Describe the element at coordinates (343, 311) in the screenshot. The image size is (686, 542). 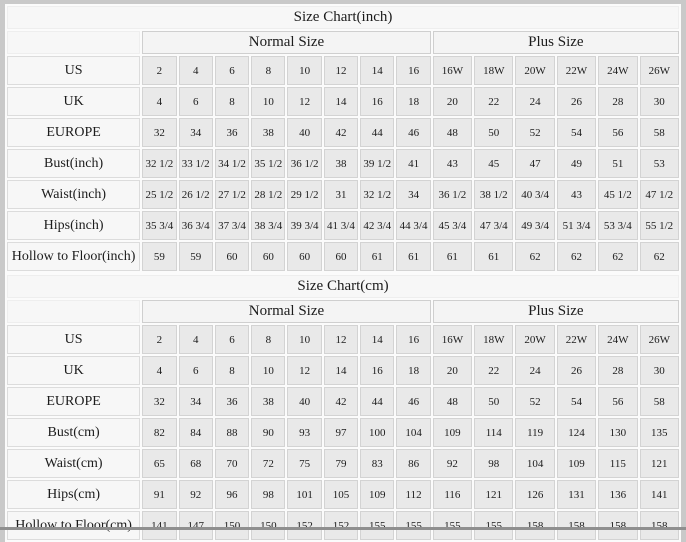
I see `column-group-row: Normal Size Plus Size` at that location.